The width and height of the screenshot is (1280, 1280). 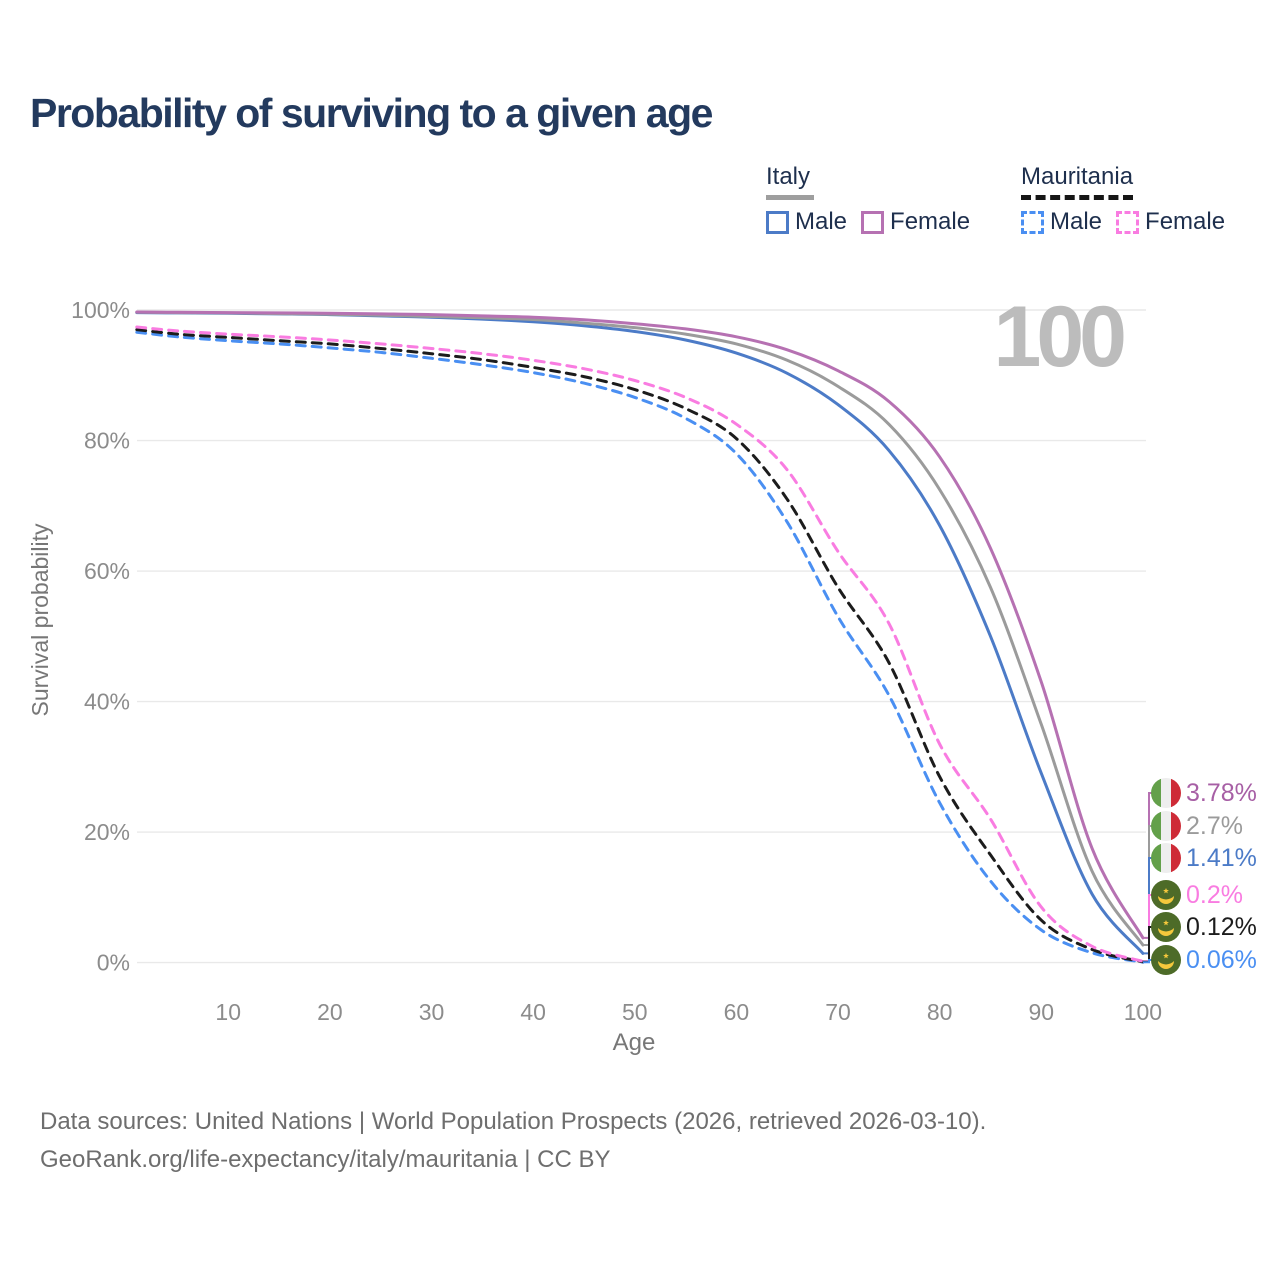 What do you see at coordinates (1128, 222) in the screenshot?
I see `mauritania-female-swatch-icon` at bounding box center [1128, 222].